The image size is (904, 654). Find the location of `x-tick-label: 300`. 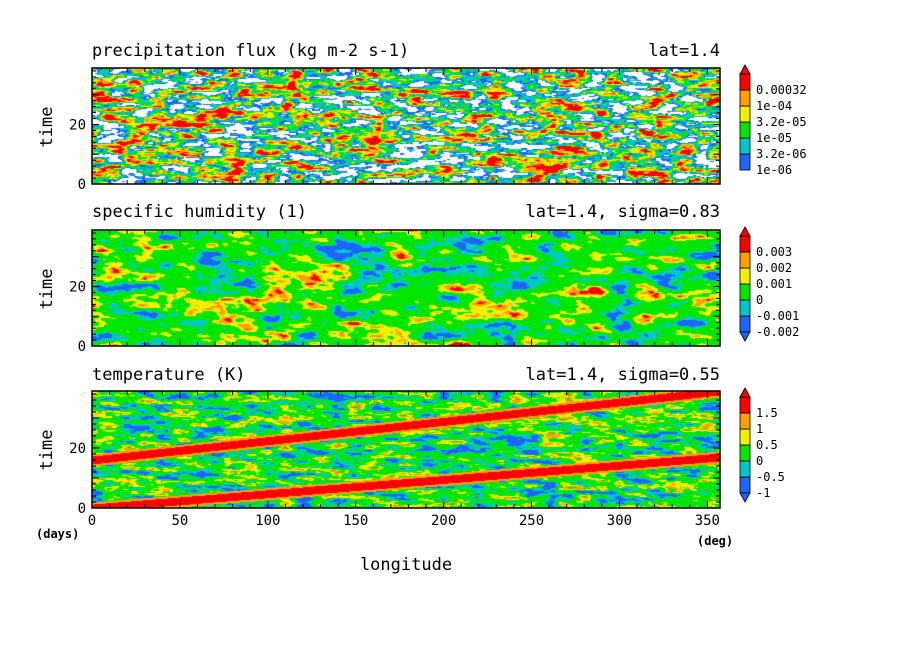

x-tick-label: 300 is located at coordinates (619, 521).